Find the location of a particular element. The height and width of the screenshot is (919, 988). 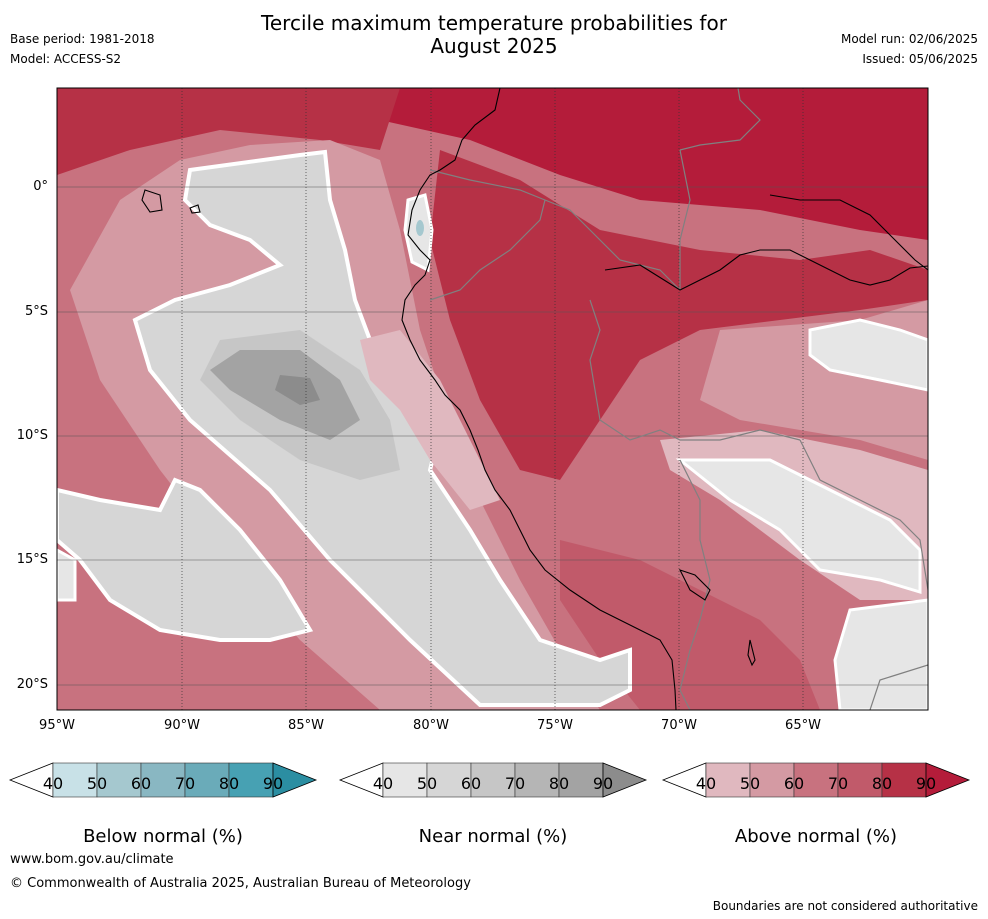

colorbar-above-tick: 80 is located at coordinates (882, 783).